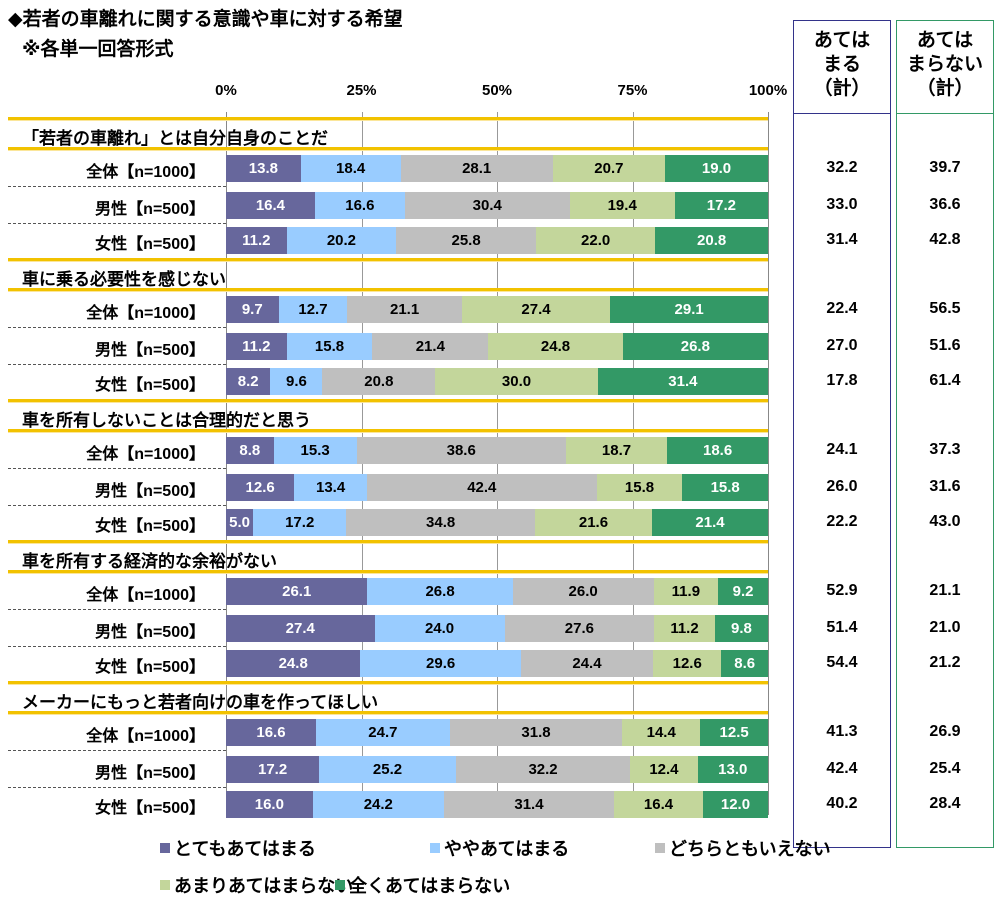  I want to click on bar-segment-3: 28.1, so click(476, 168).